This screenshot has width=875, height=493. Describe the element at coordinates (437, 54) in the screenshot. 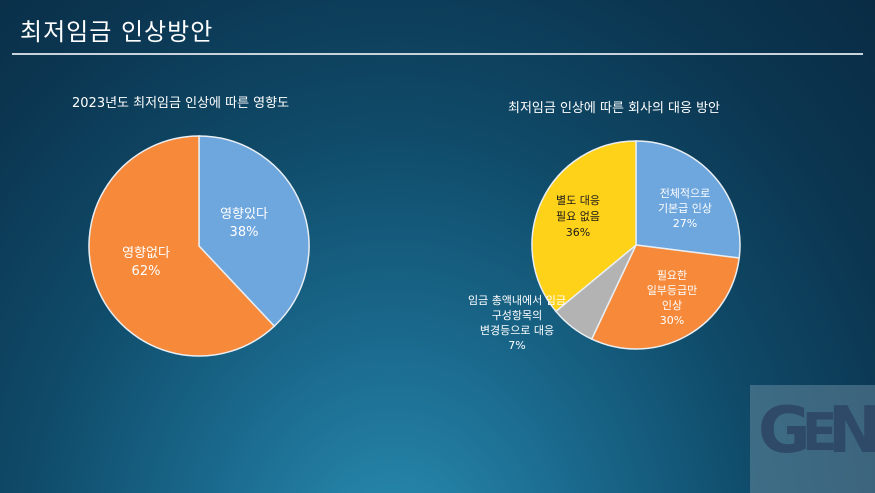

I see `title-divider` at that location.